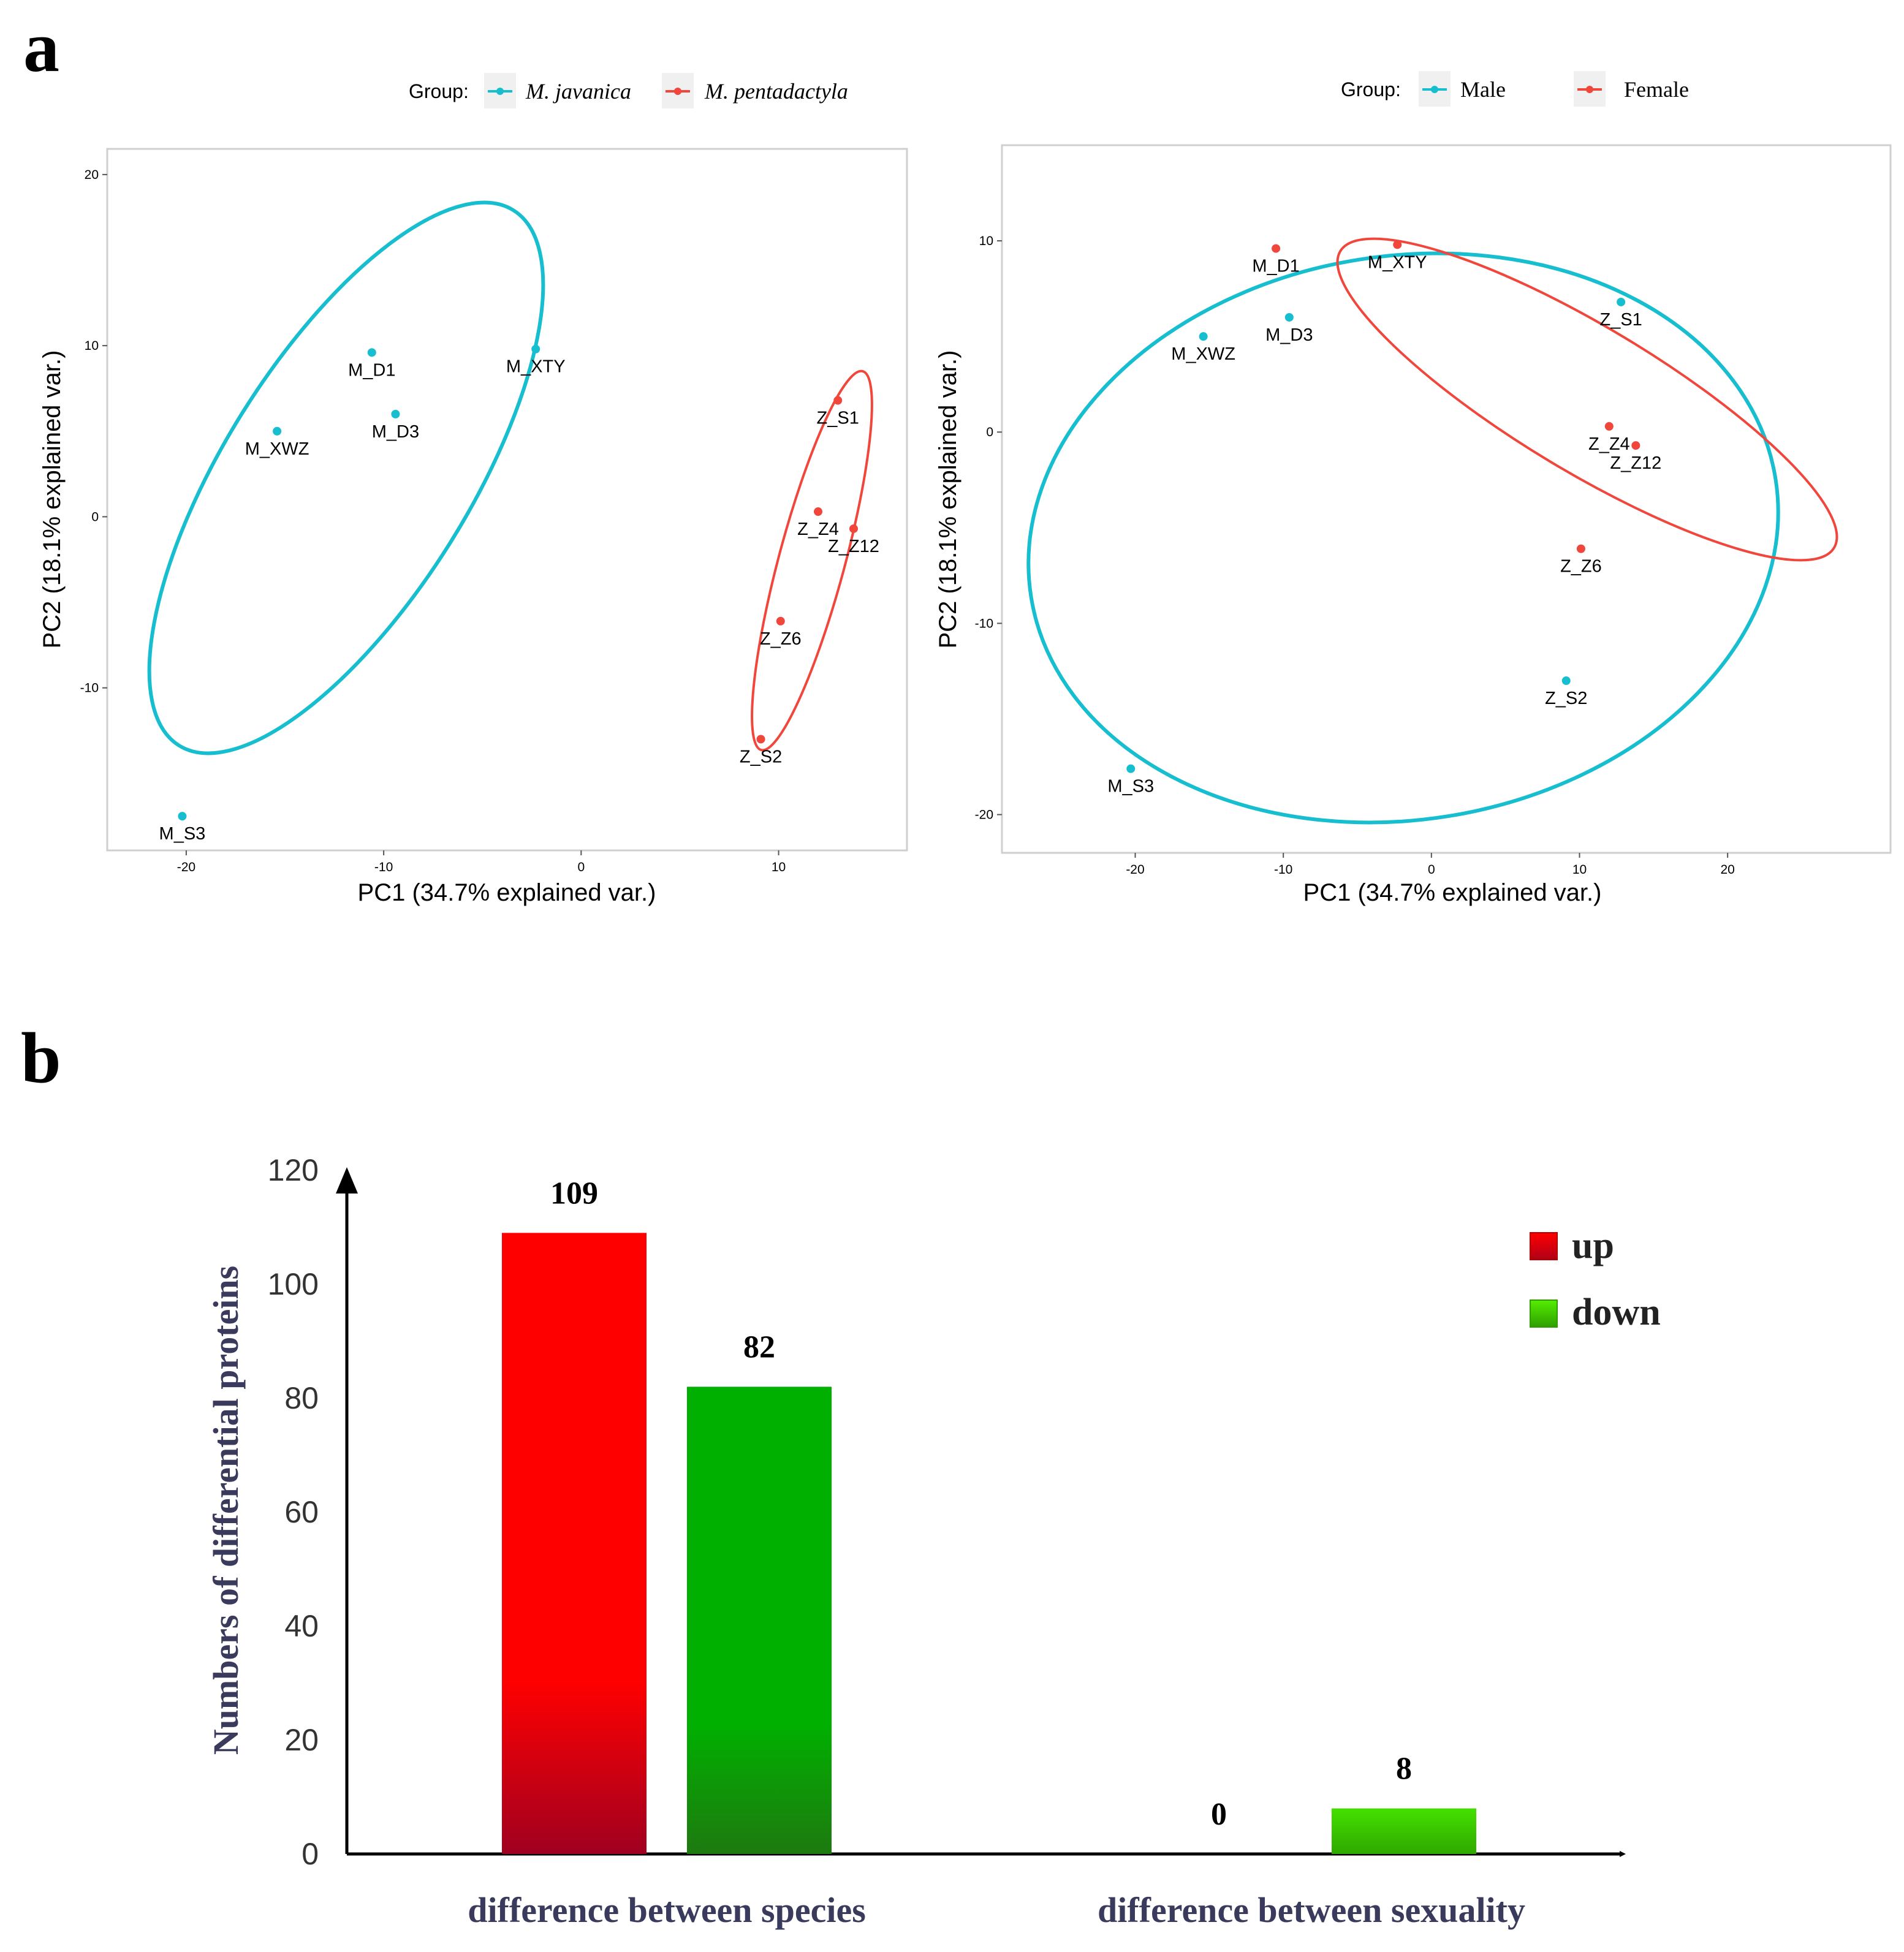 The width and height of the screenshot is (1904, 1952). What do you see at coordinates (1581, 567) in the screenshot?
I see `point-label-z-z6: Z_Z6` at bounding box center [1581, 567].